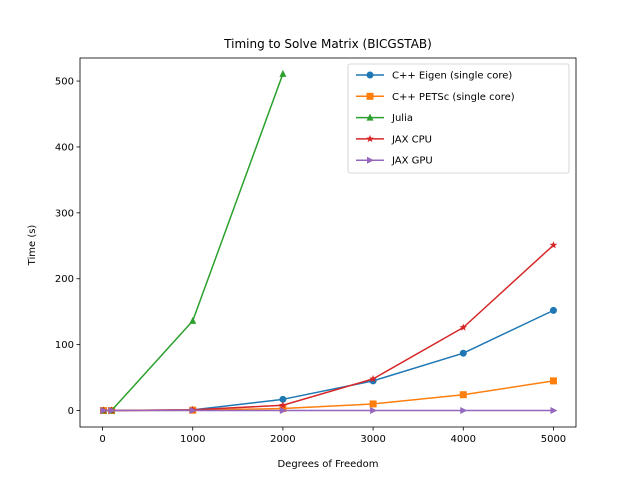  What do you see at coordinates (327, 44) in the screenshot?
I see `chart-title: Timing to Solve Matrix (BICGSTAB)` at bounding box center [327, 44].